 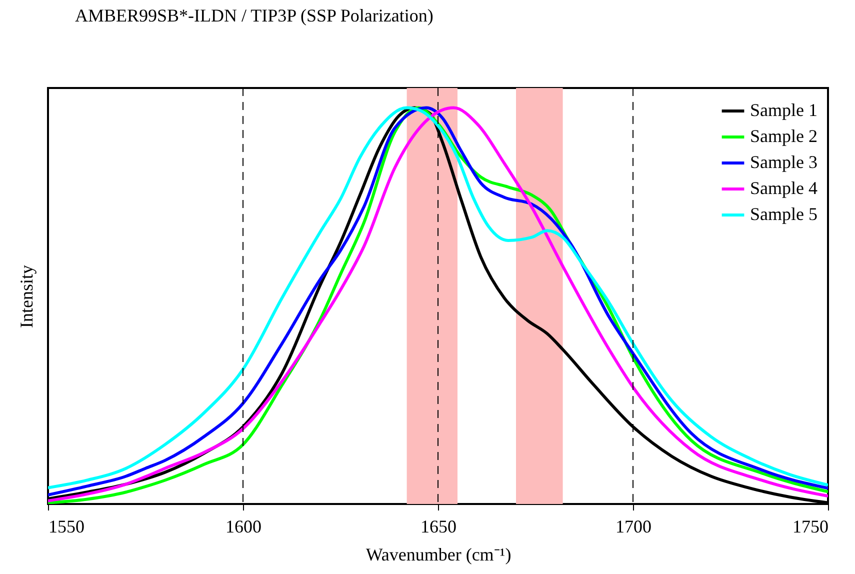 I want to click on x-tick-label: 1650, so click(x=438, y=526).